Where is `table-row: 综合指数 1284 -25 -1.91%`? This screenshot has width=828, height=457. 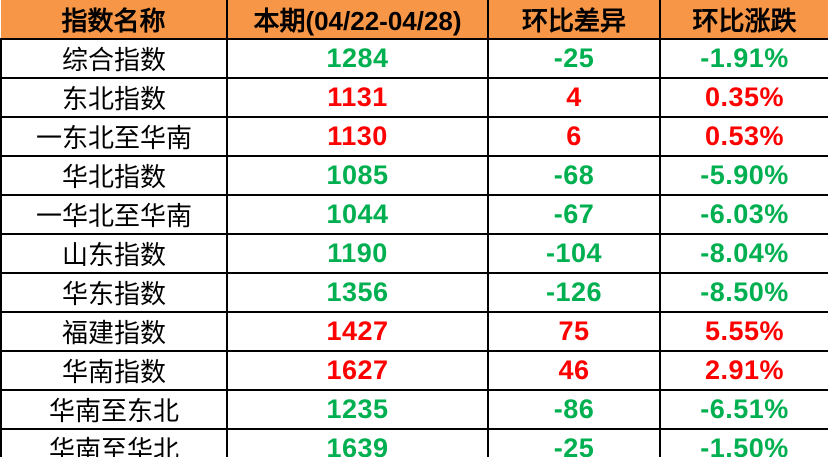 table-row: 综合指数 1284 -25 -1.91% is located at coordinates (414, 58).